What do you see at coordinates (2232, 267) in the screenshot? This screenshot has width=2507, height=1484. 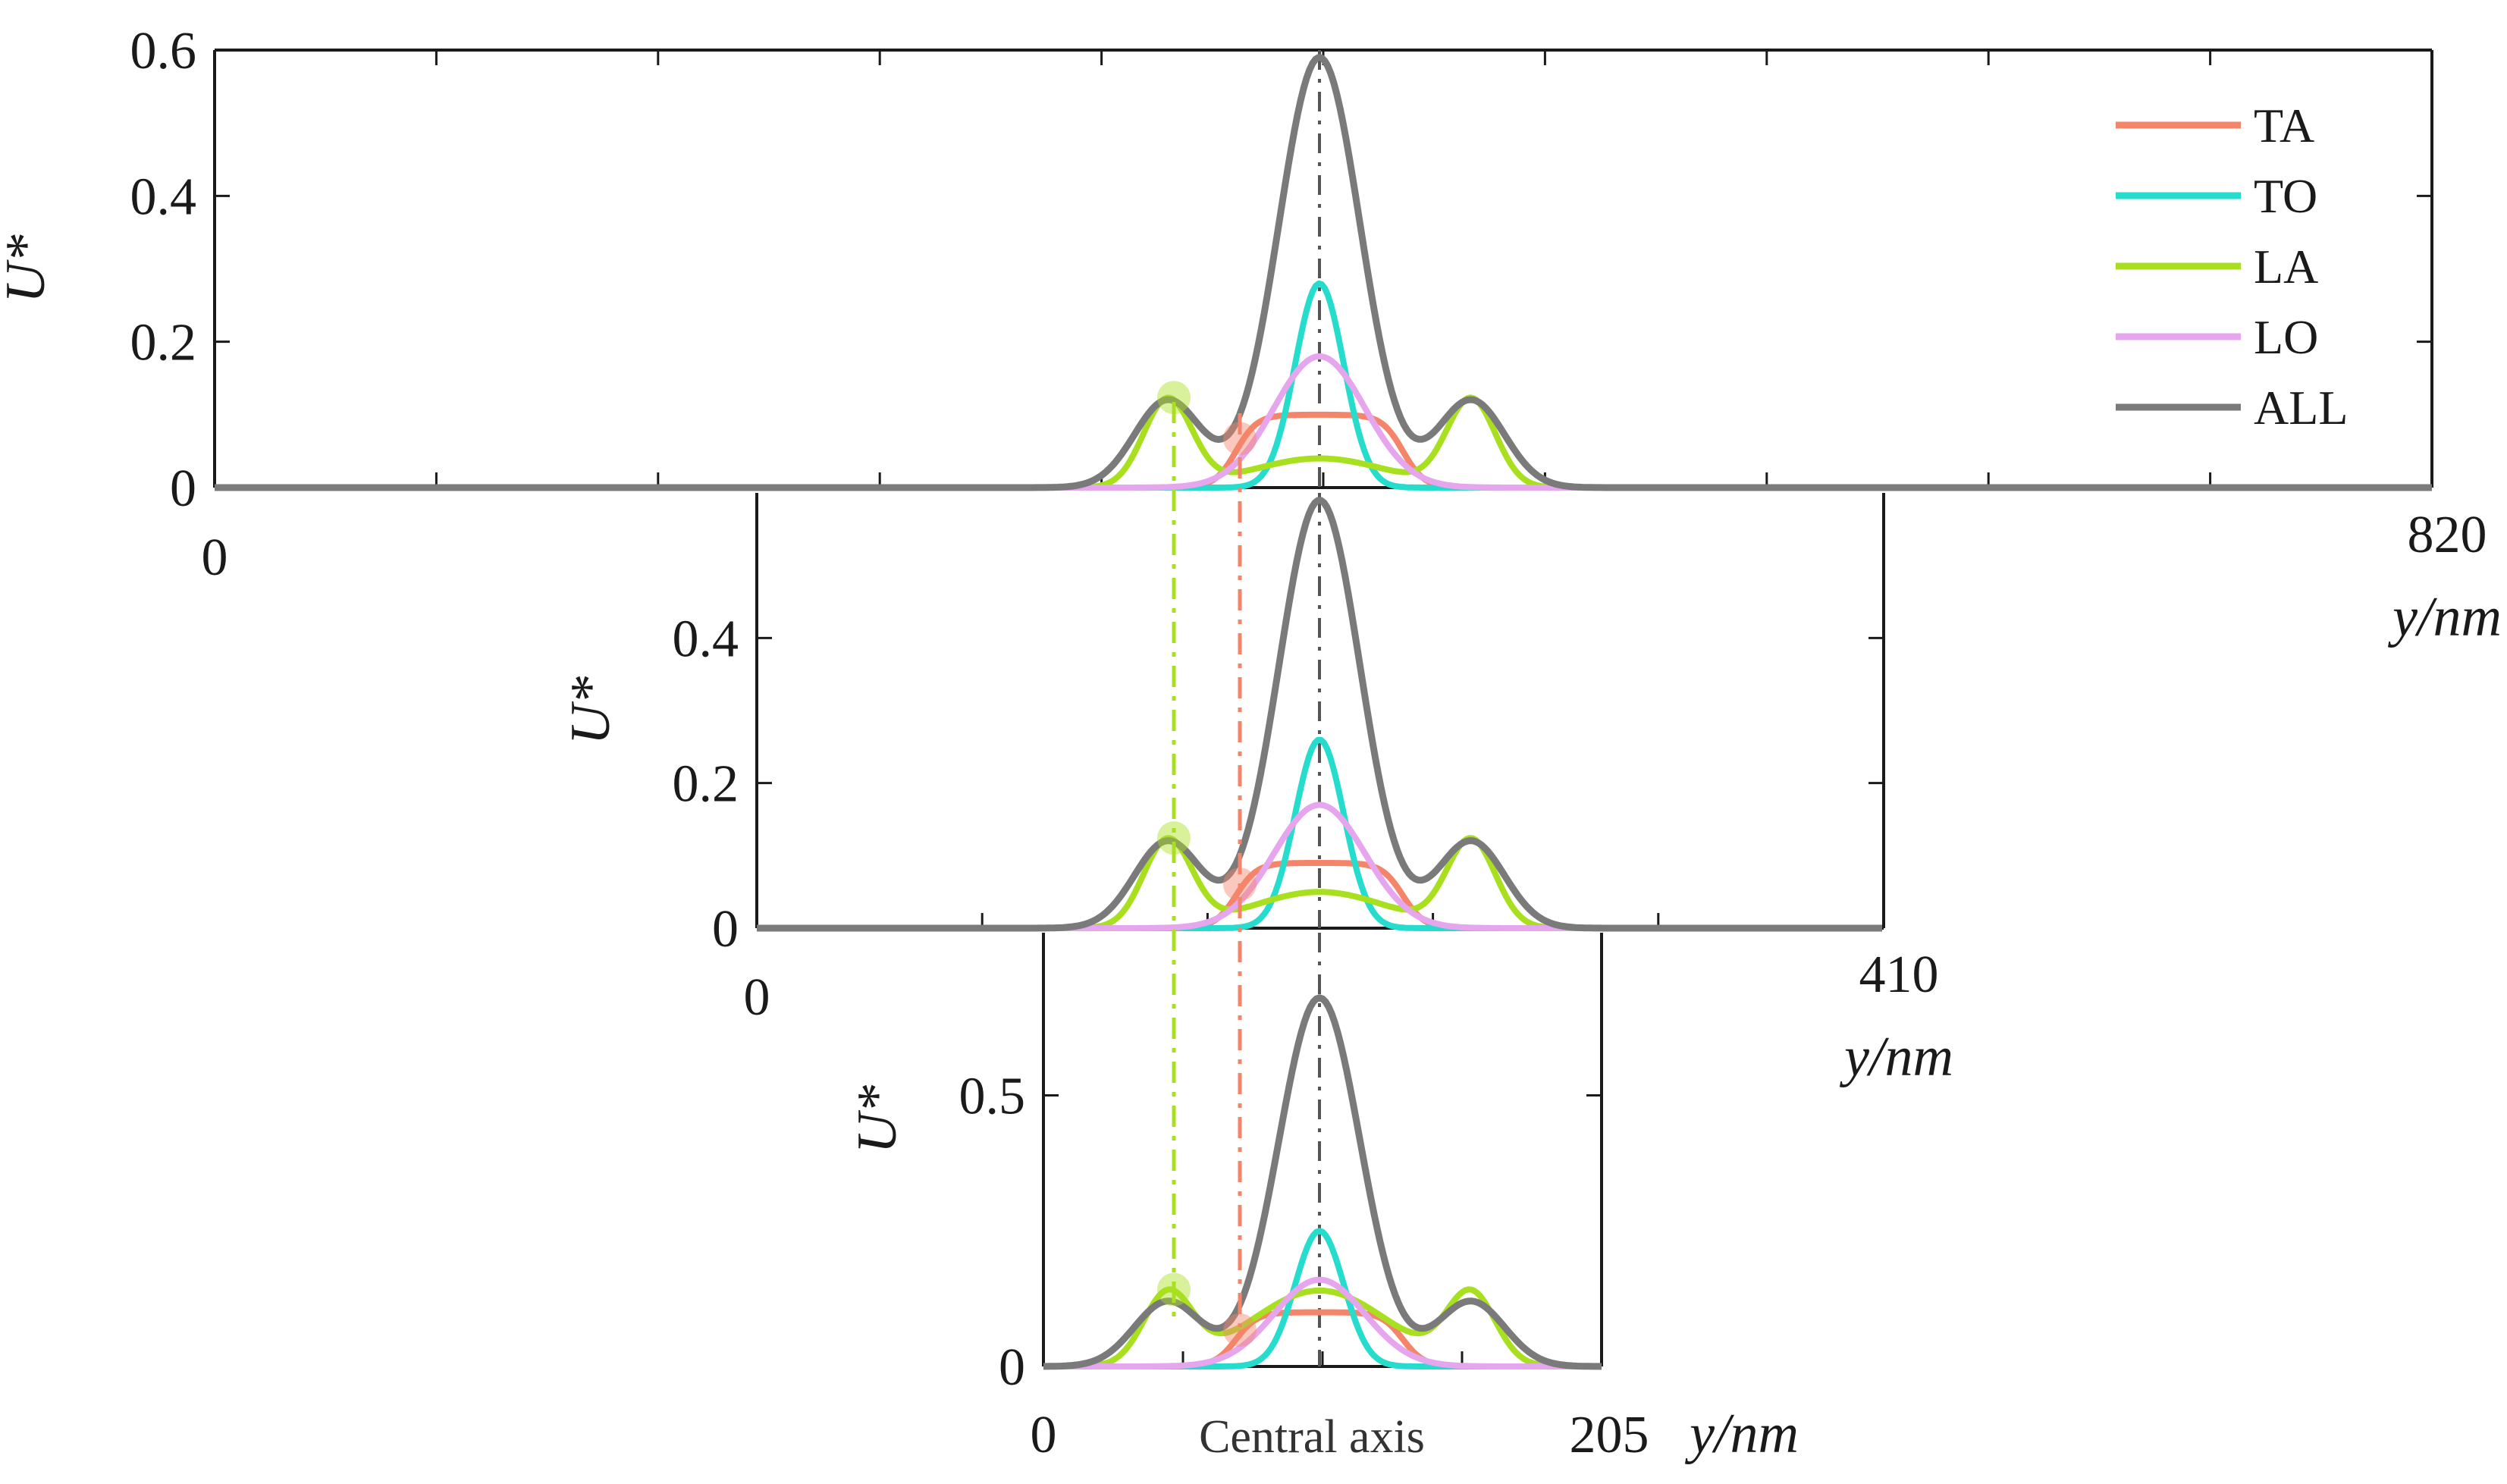 I see `legend: TA TO LA LO ALL` at bounding box center [2232, 267].